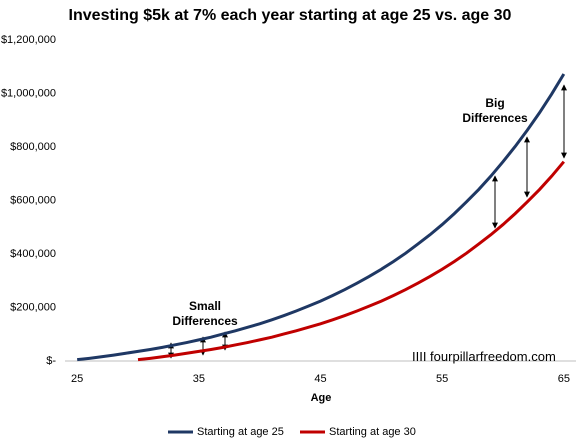 This screenshot has height=443, width=581. What do you see at coordinates (564, 379) in the screenshot?
I see `x-tick-label: 65` at bounding box center [564, 379].